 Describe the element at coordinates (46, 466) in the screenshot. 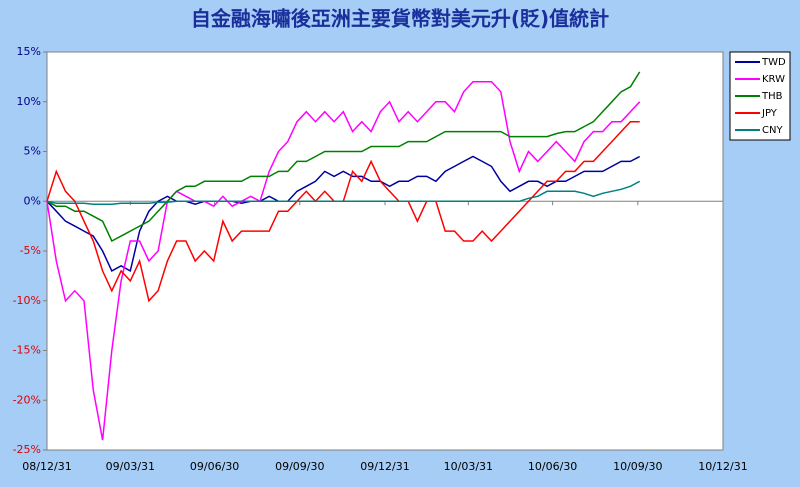

I see `x-tick-label: 08/12/31` at that location.